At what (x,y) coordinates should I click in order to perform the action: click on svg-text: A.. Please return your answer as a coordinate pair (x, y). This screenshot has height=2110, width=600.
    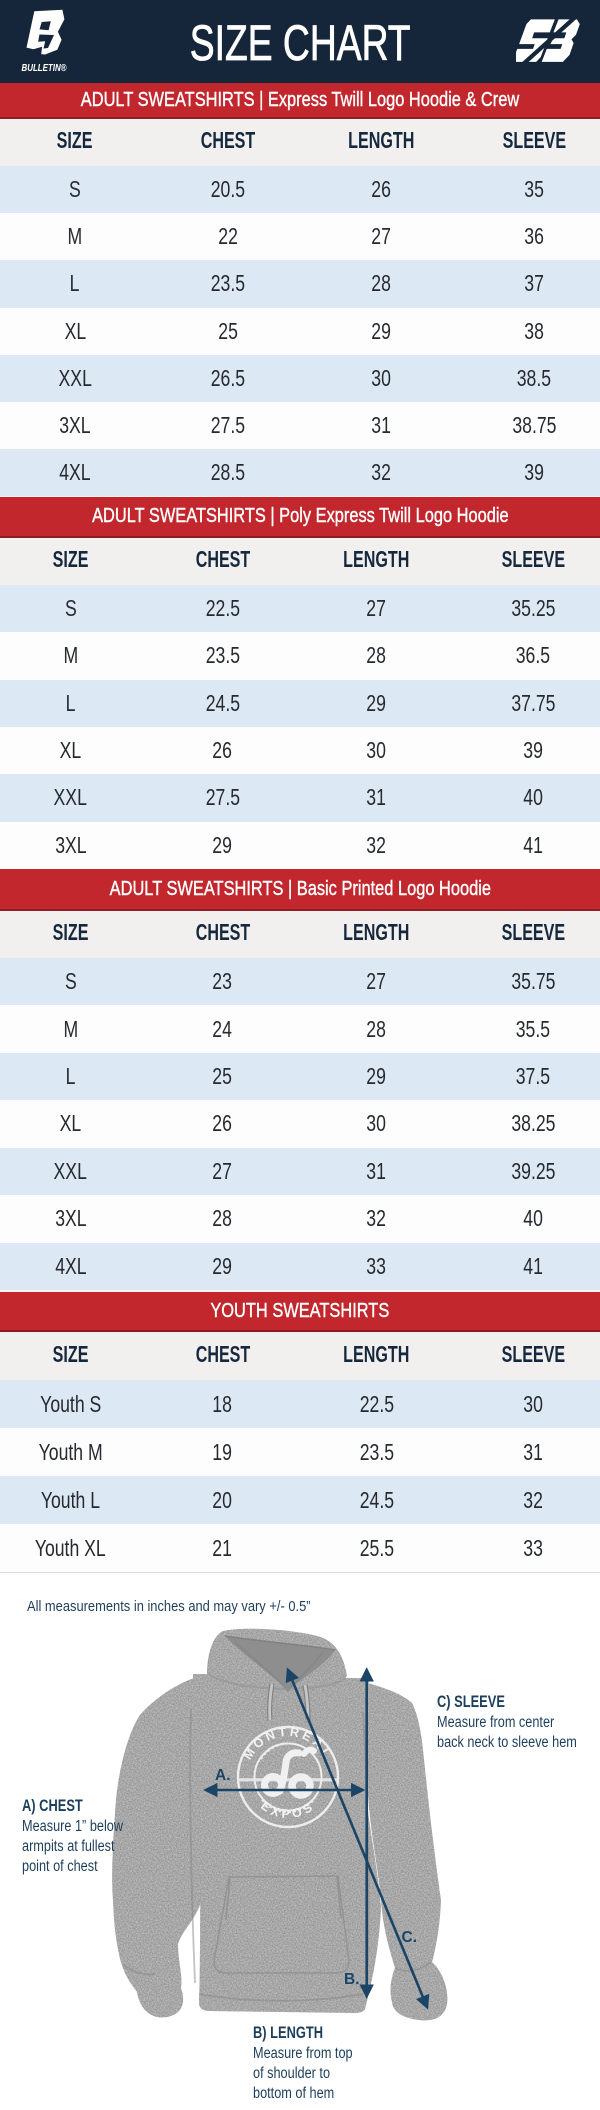
    Looking at the image, I should click on (223, 1775).